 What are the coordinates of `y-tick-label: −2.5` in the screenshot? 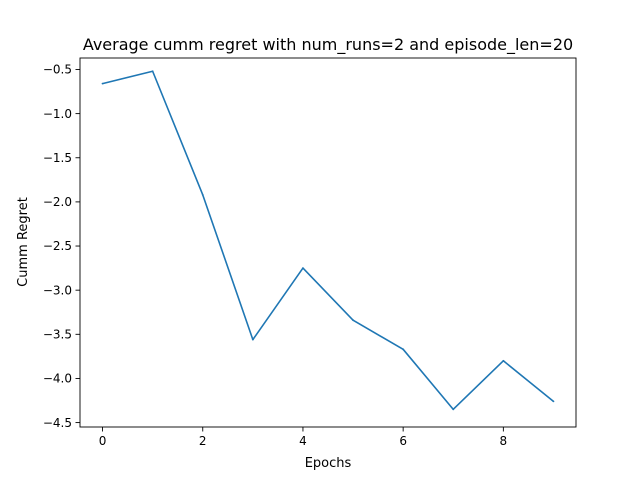 It's located at (57, 246).